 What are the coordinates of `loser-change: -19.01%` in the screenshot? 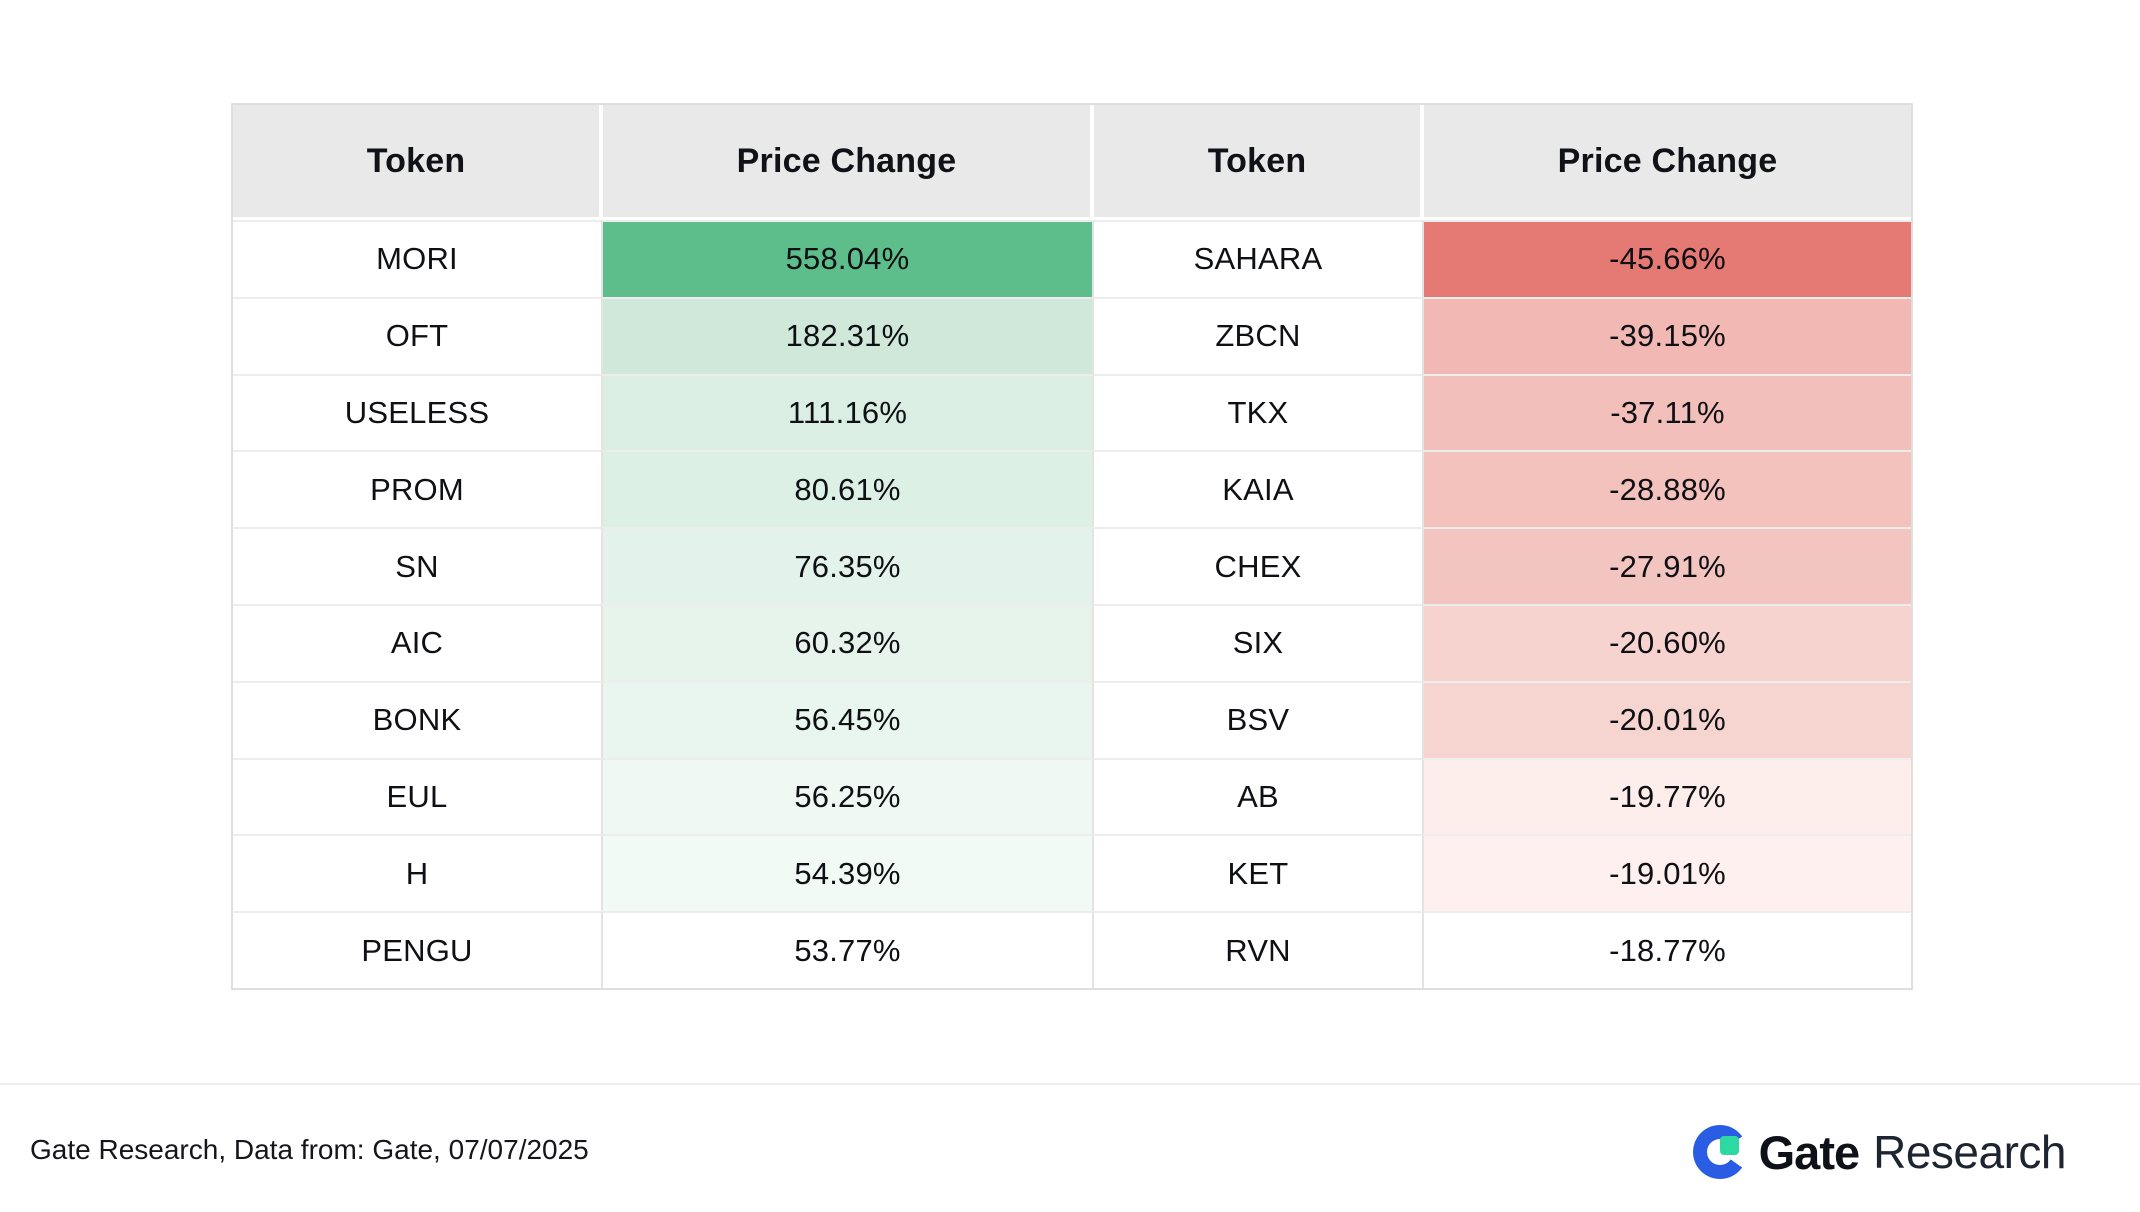 It's located at (1667, 873).